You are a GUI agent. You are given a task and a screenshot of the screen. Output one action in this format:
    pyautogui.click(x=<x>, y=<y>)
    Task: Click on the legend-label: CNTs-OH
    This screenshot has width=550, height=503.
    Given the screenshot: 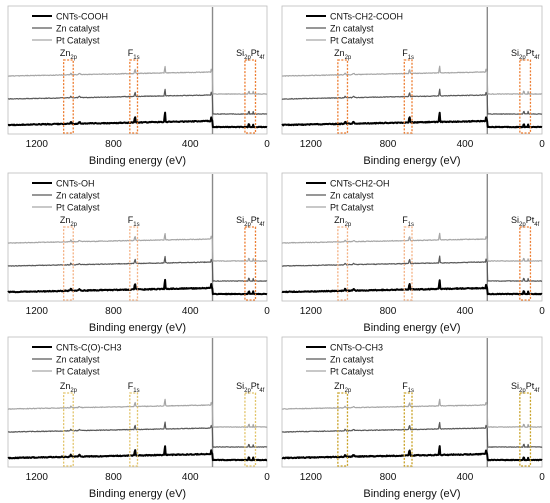 What is the action you would take?
    pyautogui.click(x=75, y=184)
    